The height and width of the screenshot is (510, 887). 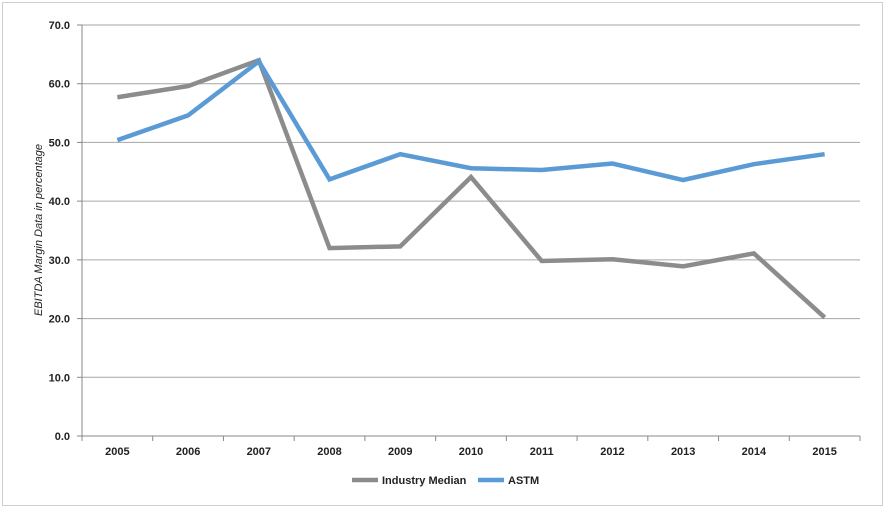 I want to click on x-tick-label: 2007, so click(x=259, y=452).